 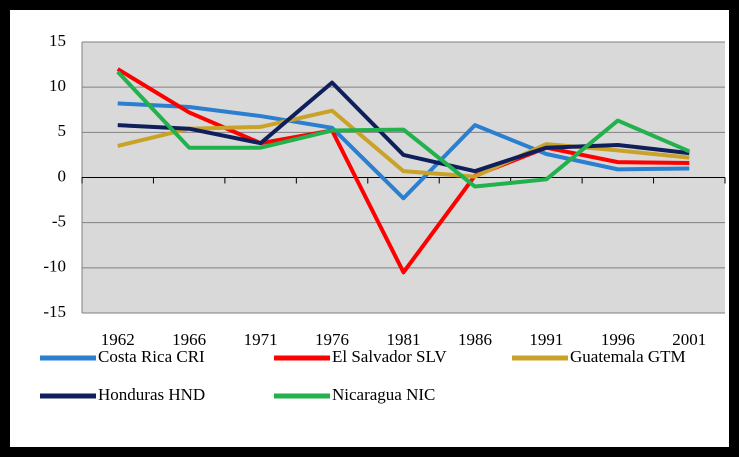 What do you see at coordinates (118, 339) in the screenshot?
I see `x-tick-label: 1962` at bounding box center [118, 339].